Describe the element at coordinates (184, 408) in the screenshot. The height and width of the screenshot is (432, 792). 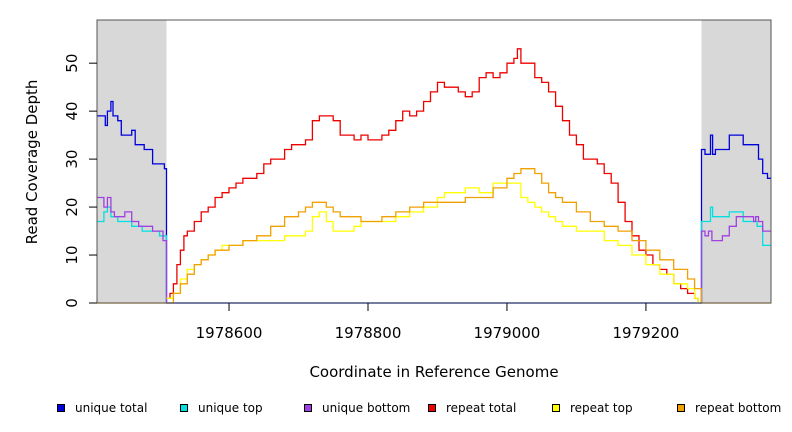
I see `legend-swatch-unique-top` at that location.